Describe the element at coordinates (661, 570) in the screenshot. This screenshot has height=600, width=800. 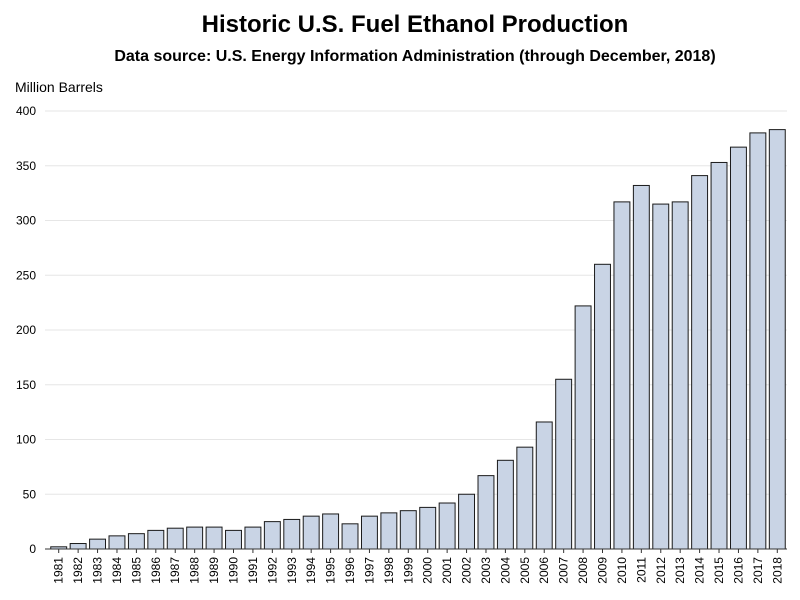
I see `x-tick-label: 2012` at that location.